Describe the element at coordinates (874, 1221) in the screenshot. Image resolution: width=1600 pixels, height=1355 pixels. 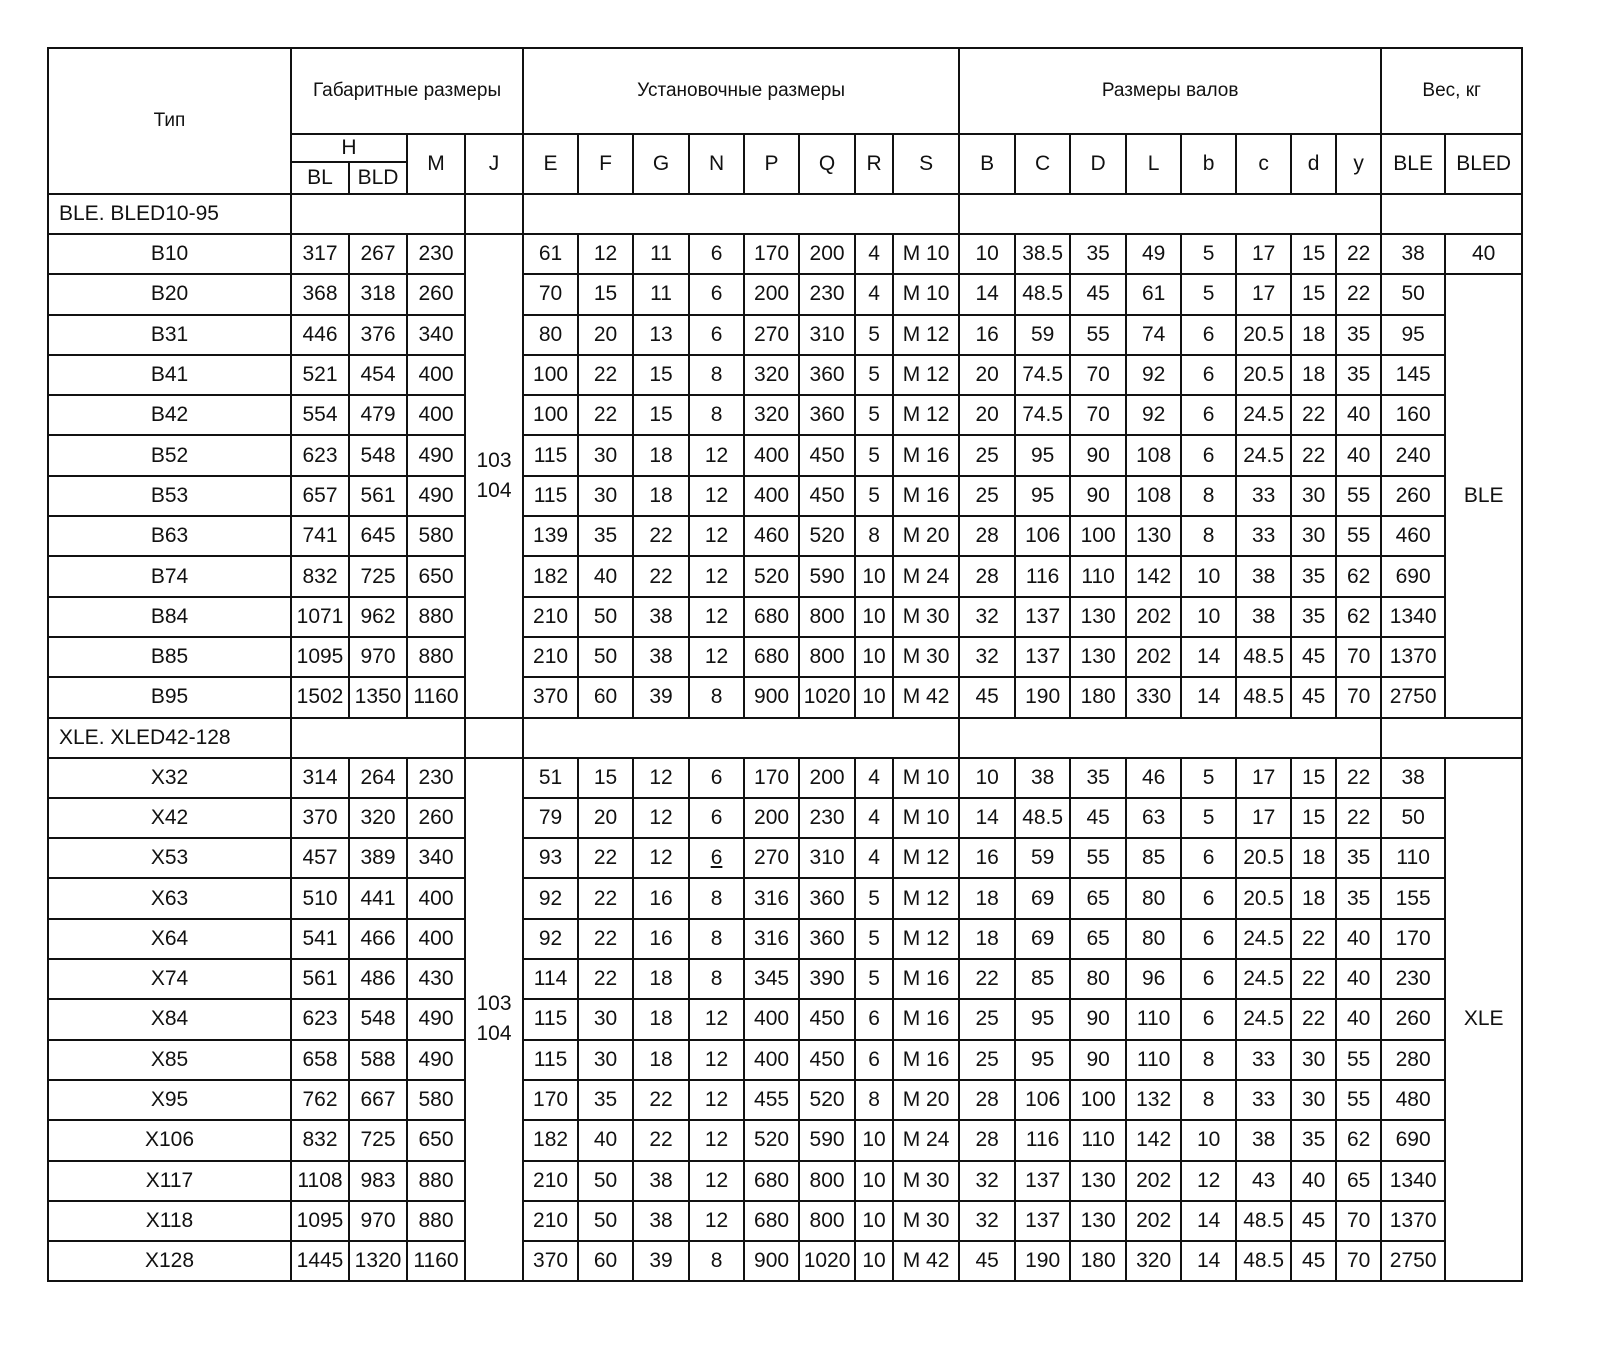
I see `cell-q: 10` at that location.